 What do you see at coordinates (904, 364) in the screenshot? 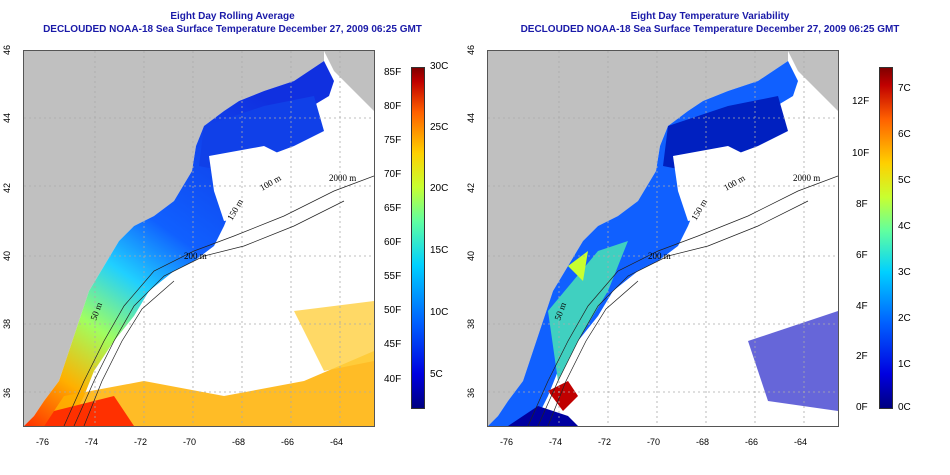
I see `colorbar-c-label: 1C` at bounding box center [904, 364].